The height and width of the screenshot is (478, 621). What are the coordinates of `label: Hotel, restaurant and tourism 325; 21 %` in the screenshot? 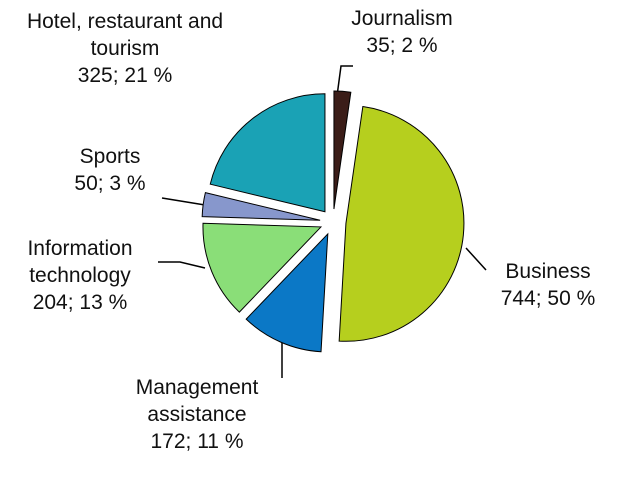 It's located at (125, 48).